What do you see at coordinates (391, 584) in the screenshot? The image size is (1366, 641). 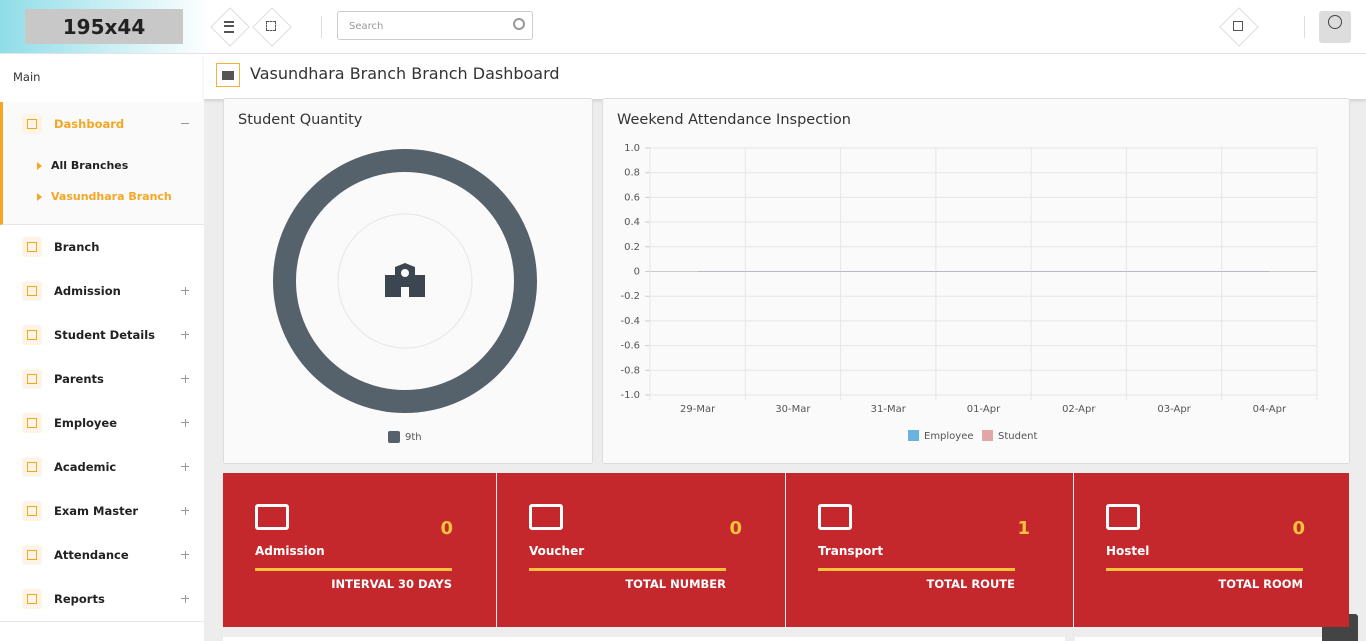 I see `stat-caption: INTERVAL 30 DAYS` at bounding box center [391, 584].